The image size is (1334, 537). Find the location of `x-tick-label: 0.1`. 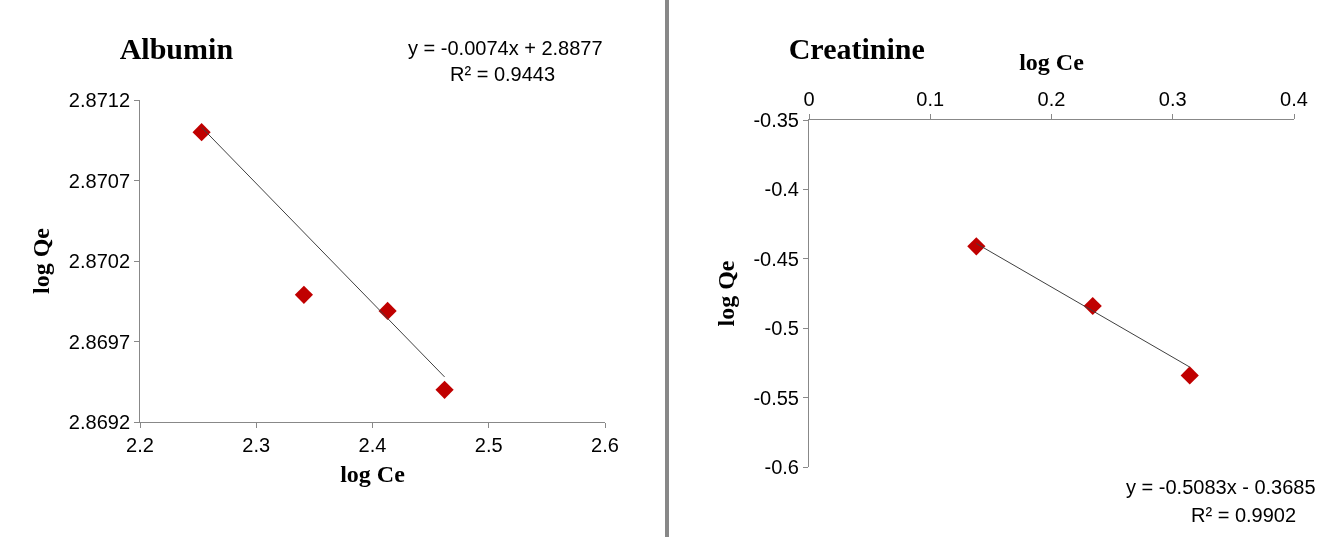

x-tick-label: 0.1 is located at coordinates (930, 99).